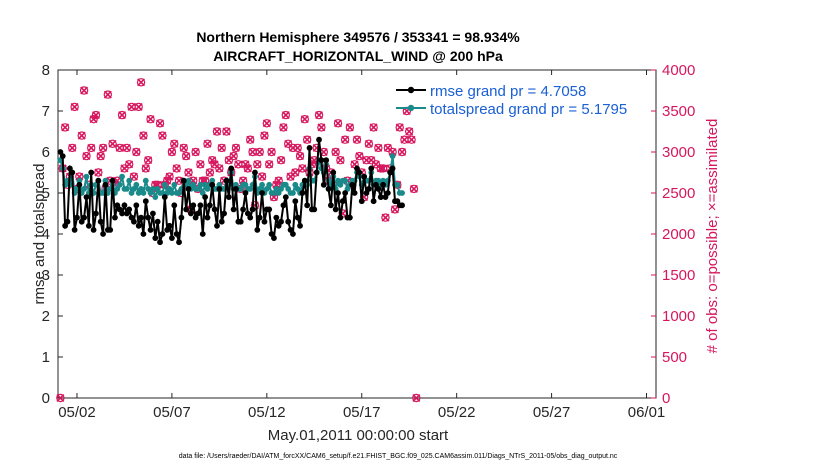  I want to click on legend-marker-rmse, so click(411, 90).